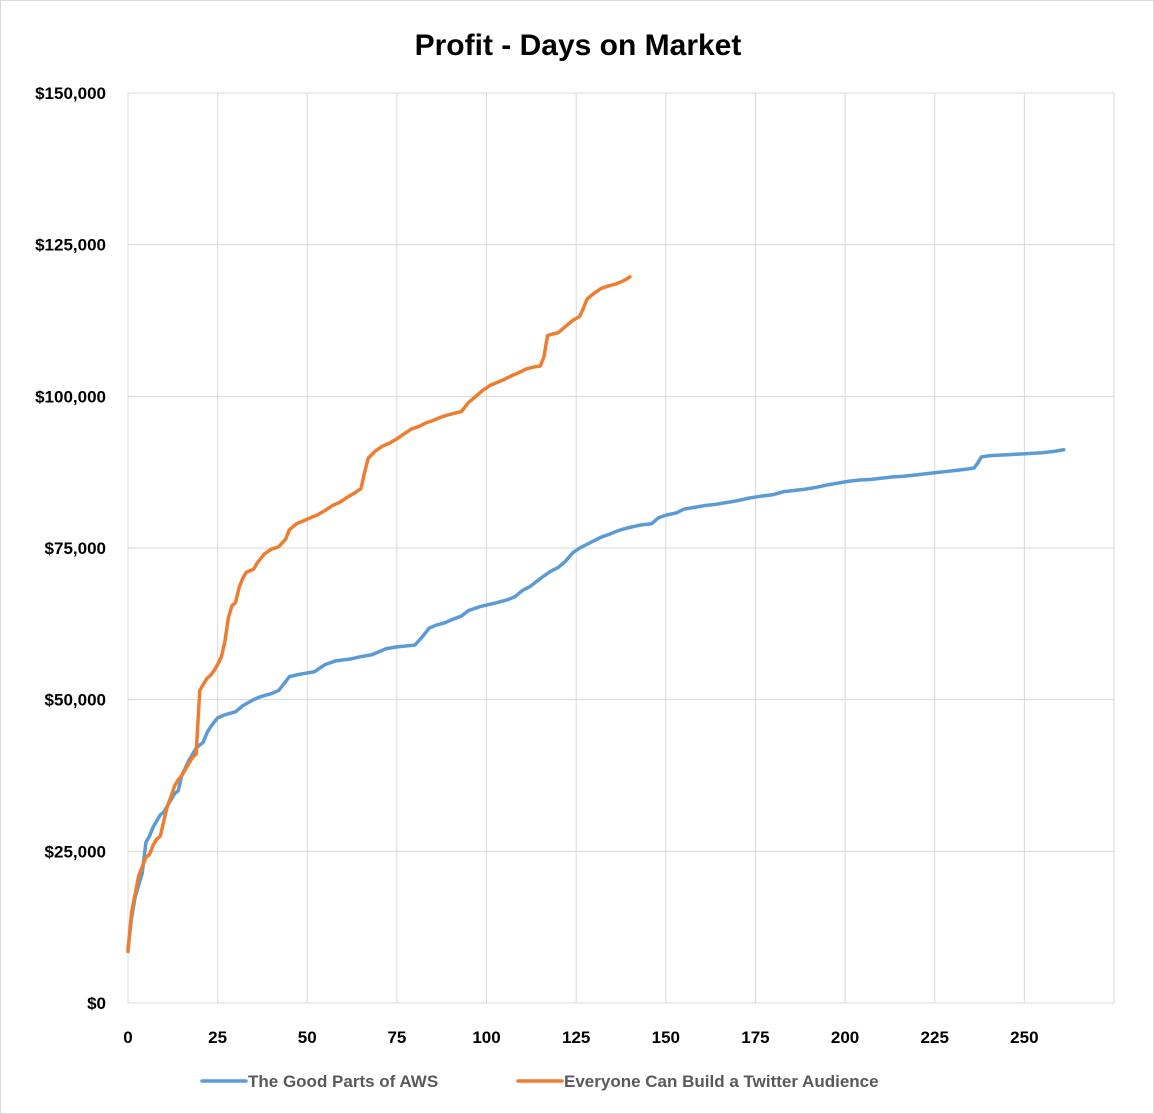  What do you see at coordinates (1024, 1037) in the screenshot?
I see `x-tick-label: 250` at bounding box center [1024, 1037].